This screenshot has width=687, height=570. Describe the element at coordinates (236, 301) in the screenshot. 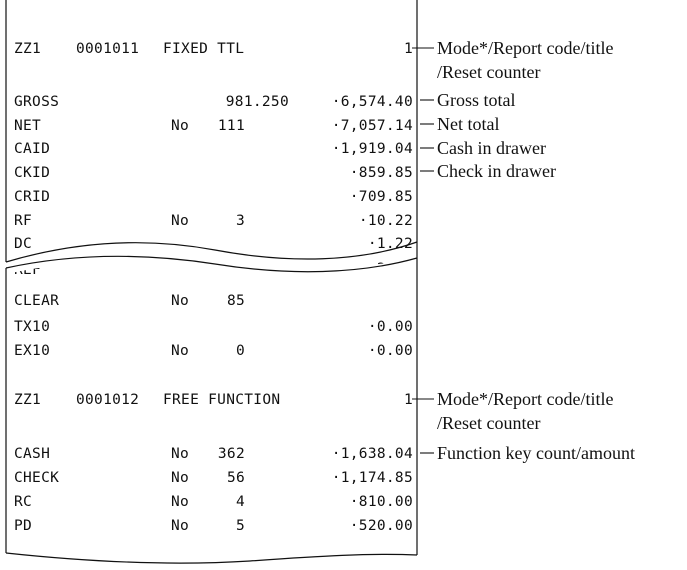

I see `row-count: 85` at that location.